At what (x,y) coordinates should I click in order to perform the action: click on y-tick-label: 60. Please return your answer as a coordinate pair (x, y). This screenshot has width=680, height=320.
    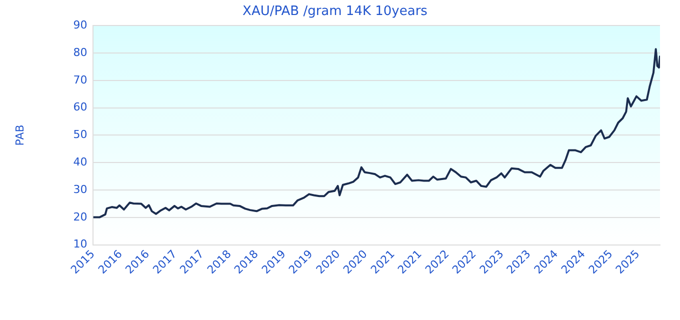
    Looking at the image, I should click on (80, 107).